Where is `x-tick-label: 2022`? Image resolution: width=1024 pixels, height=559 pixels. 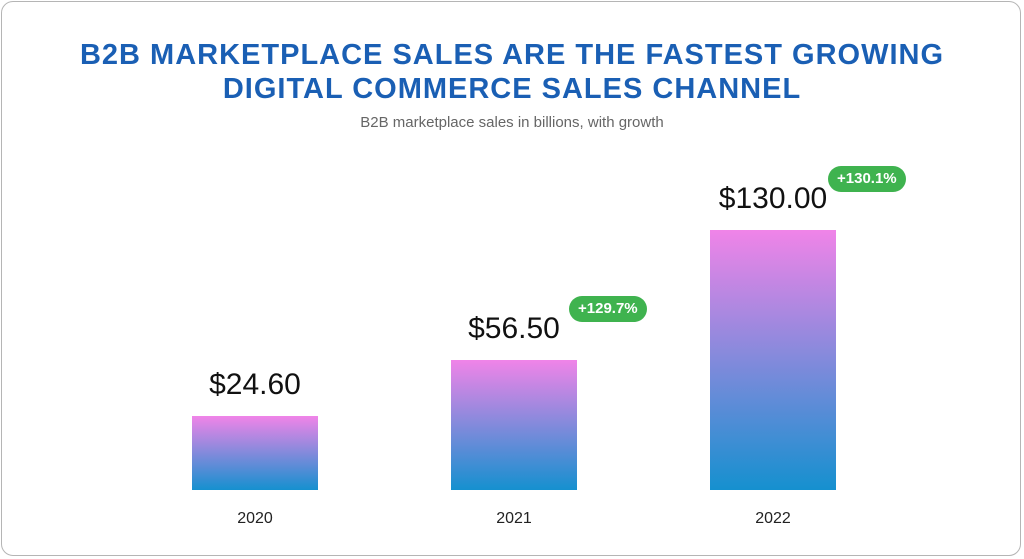 x-tick-label: 2022 is located at coordinates (773, 518).